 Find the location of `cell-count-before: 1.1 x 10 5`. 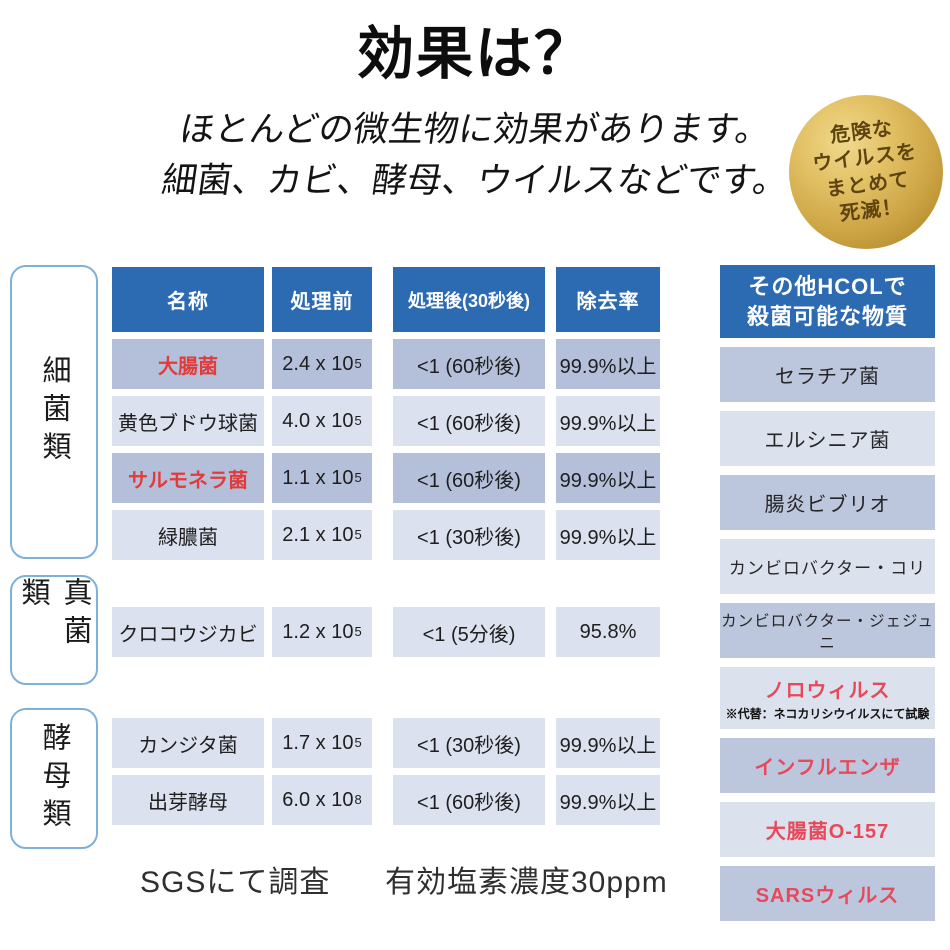

cell-count-before: 1.1 x 10 5 is located at coordinates (322, 478).